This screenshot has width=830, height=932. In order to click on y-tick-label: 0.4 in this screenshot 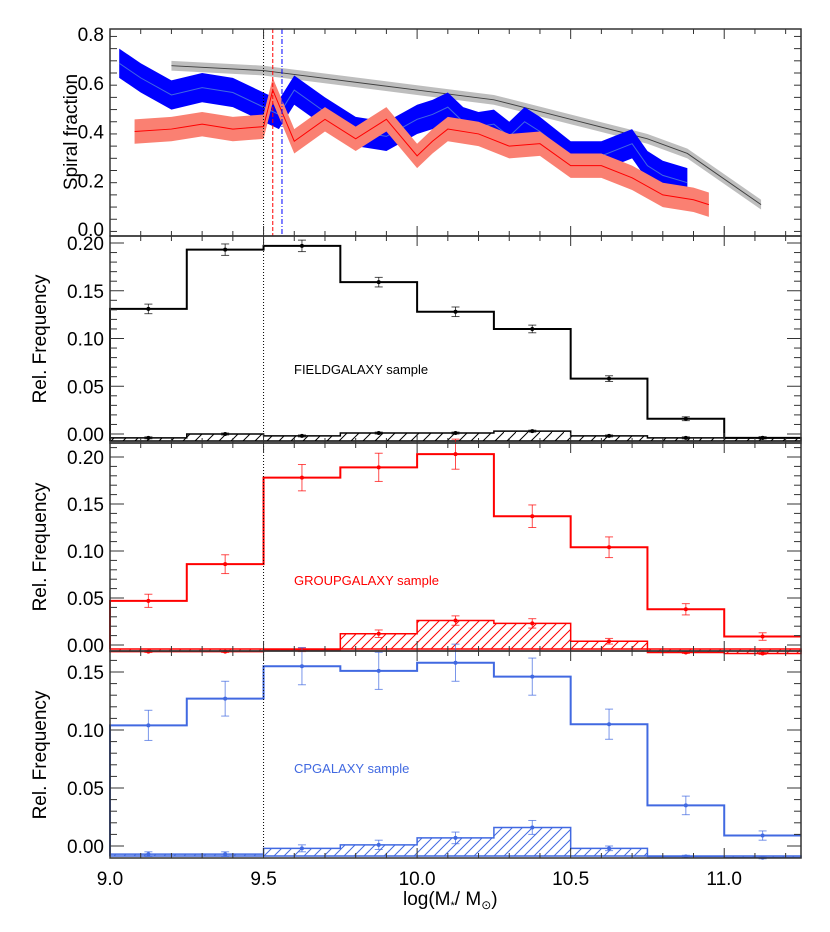, I will do `click(91, 133)`.